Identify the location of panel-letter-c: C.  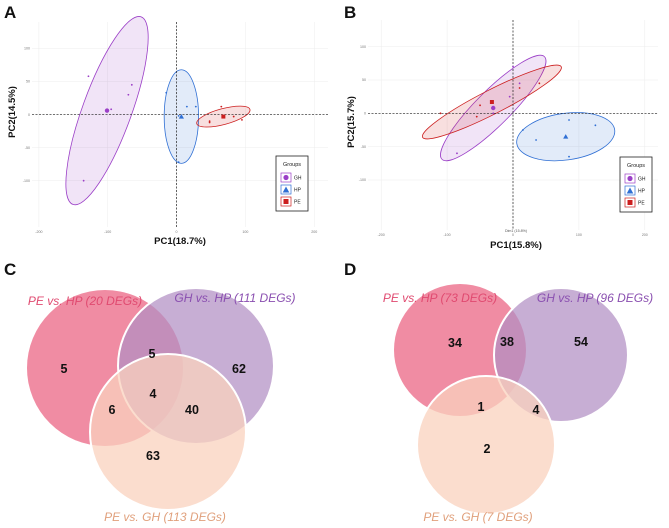
(10, 269).